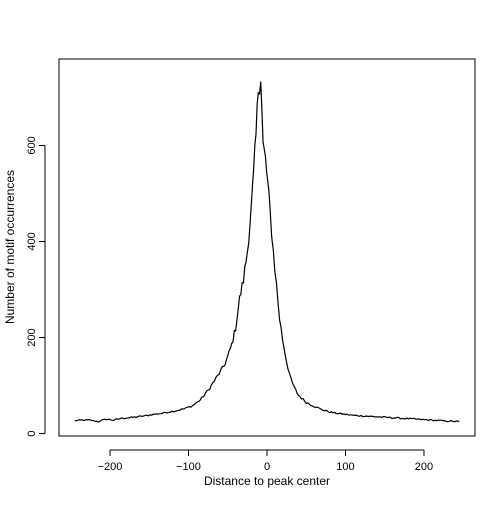  What do you see at coordinates (424, 467) in the screenshot?
I see `x-tick-label: 200` at bounding box center [424, 467].